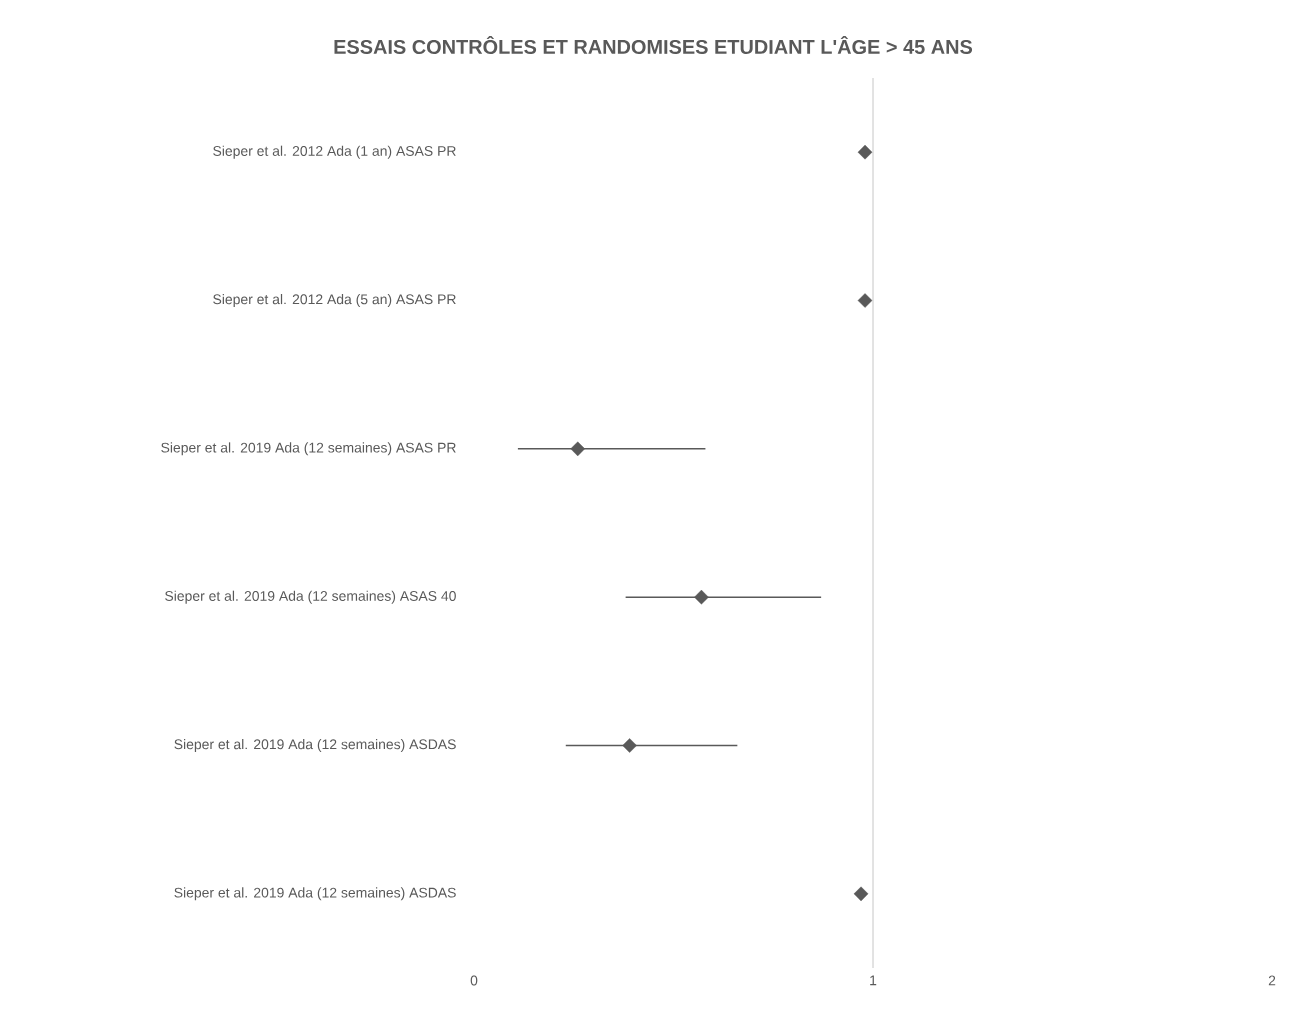 Image resolution: width=1306 pixels, height=1014 pixels. I want to click on x-tick-label: 1, so click(873, 980).